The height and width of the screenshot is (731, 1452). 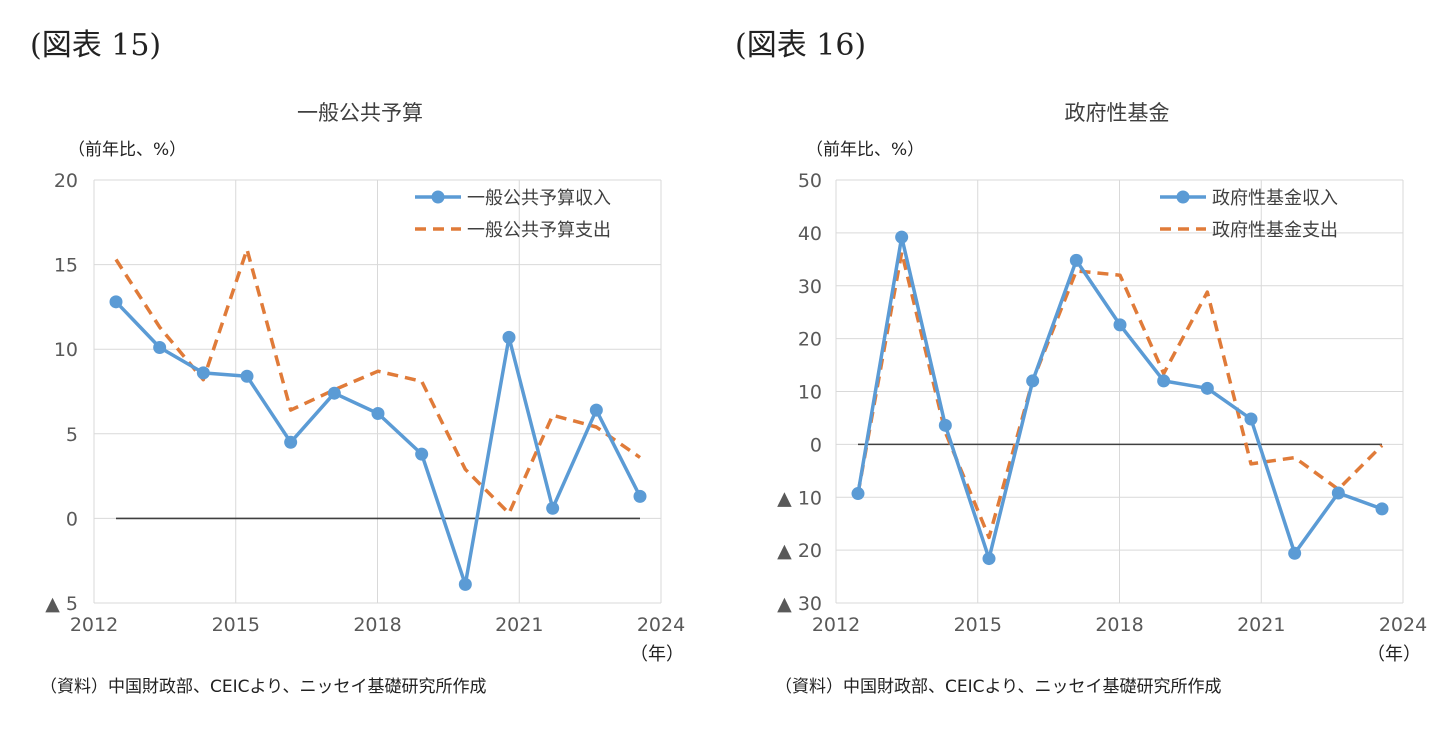 What do you see at coordinates (865, 150) in the screenshot?
I see `chart2-y-axis-label: （前年比、%）` at bounding box center [865, 150].